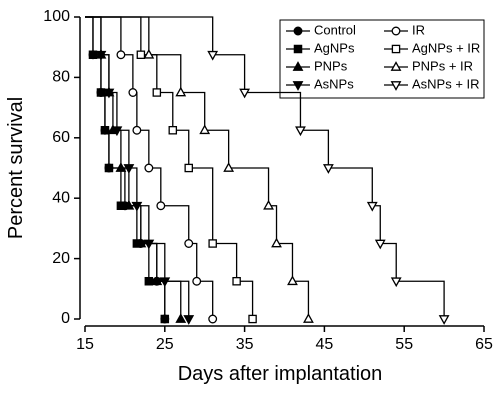  Describe the element at coordinates (61, 77) in the screenshot. I see `y-tick-label: 80` at that location.